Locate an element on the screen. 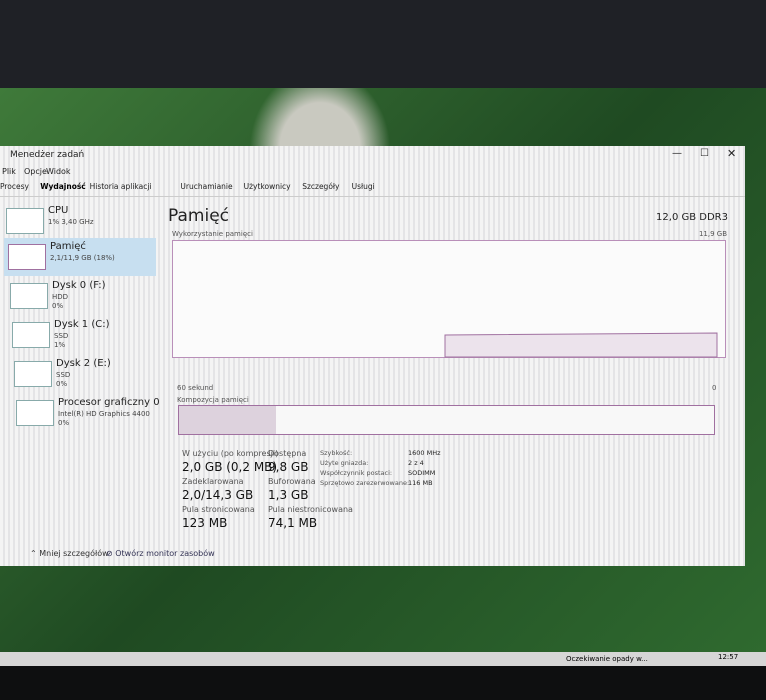 This screenshot has width=766, height=700. stat-label: Dostępna is located at coordinates (287, 453).